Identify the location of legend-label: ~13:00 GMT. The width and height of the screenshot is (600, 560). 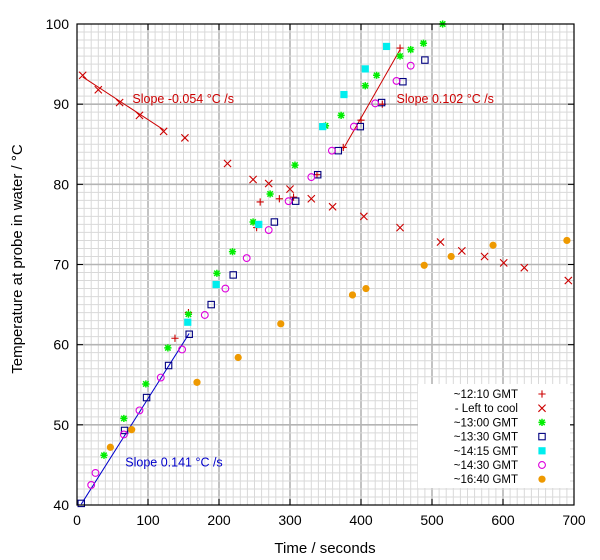
(486, 423).